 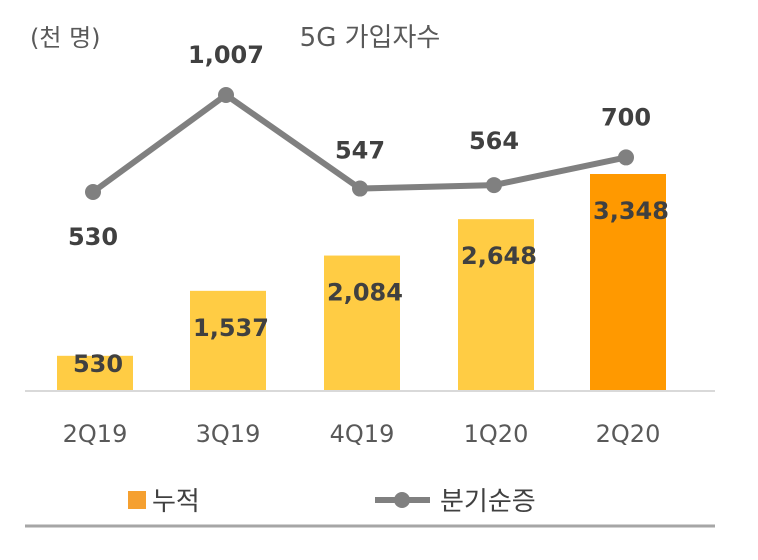 I want to click on legend-bar-swatch, so click(x=137, y=500).